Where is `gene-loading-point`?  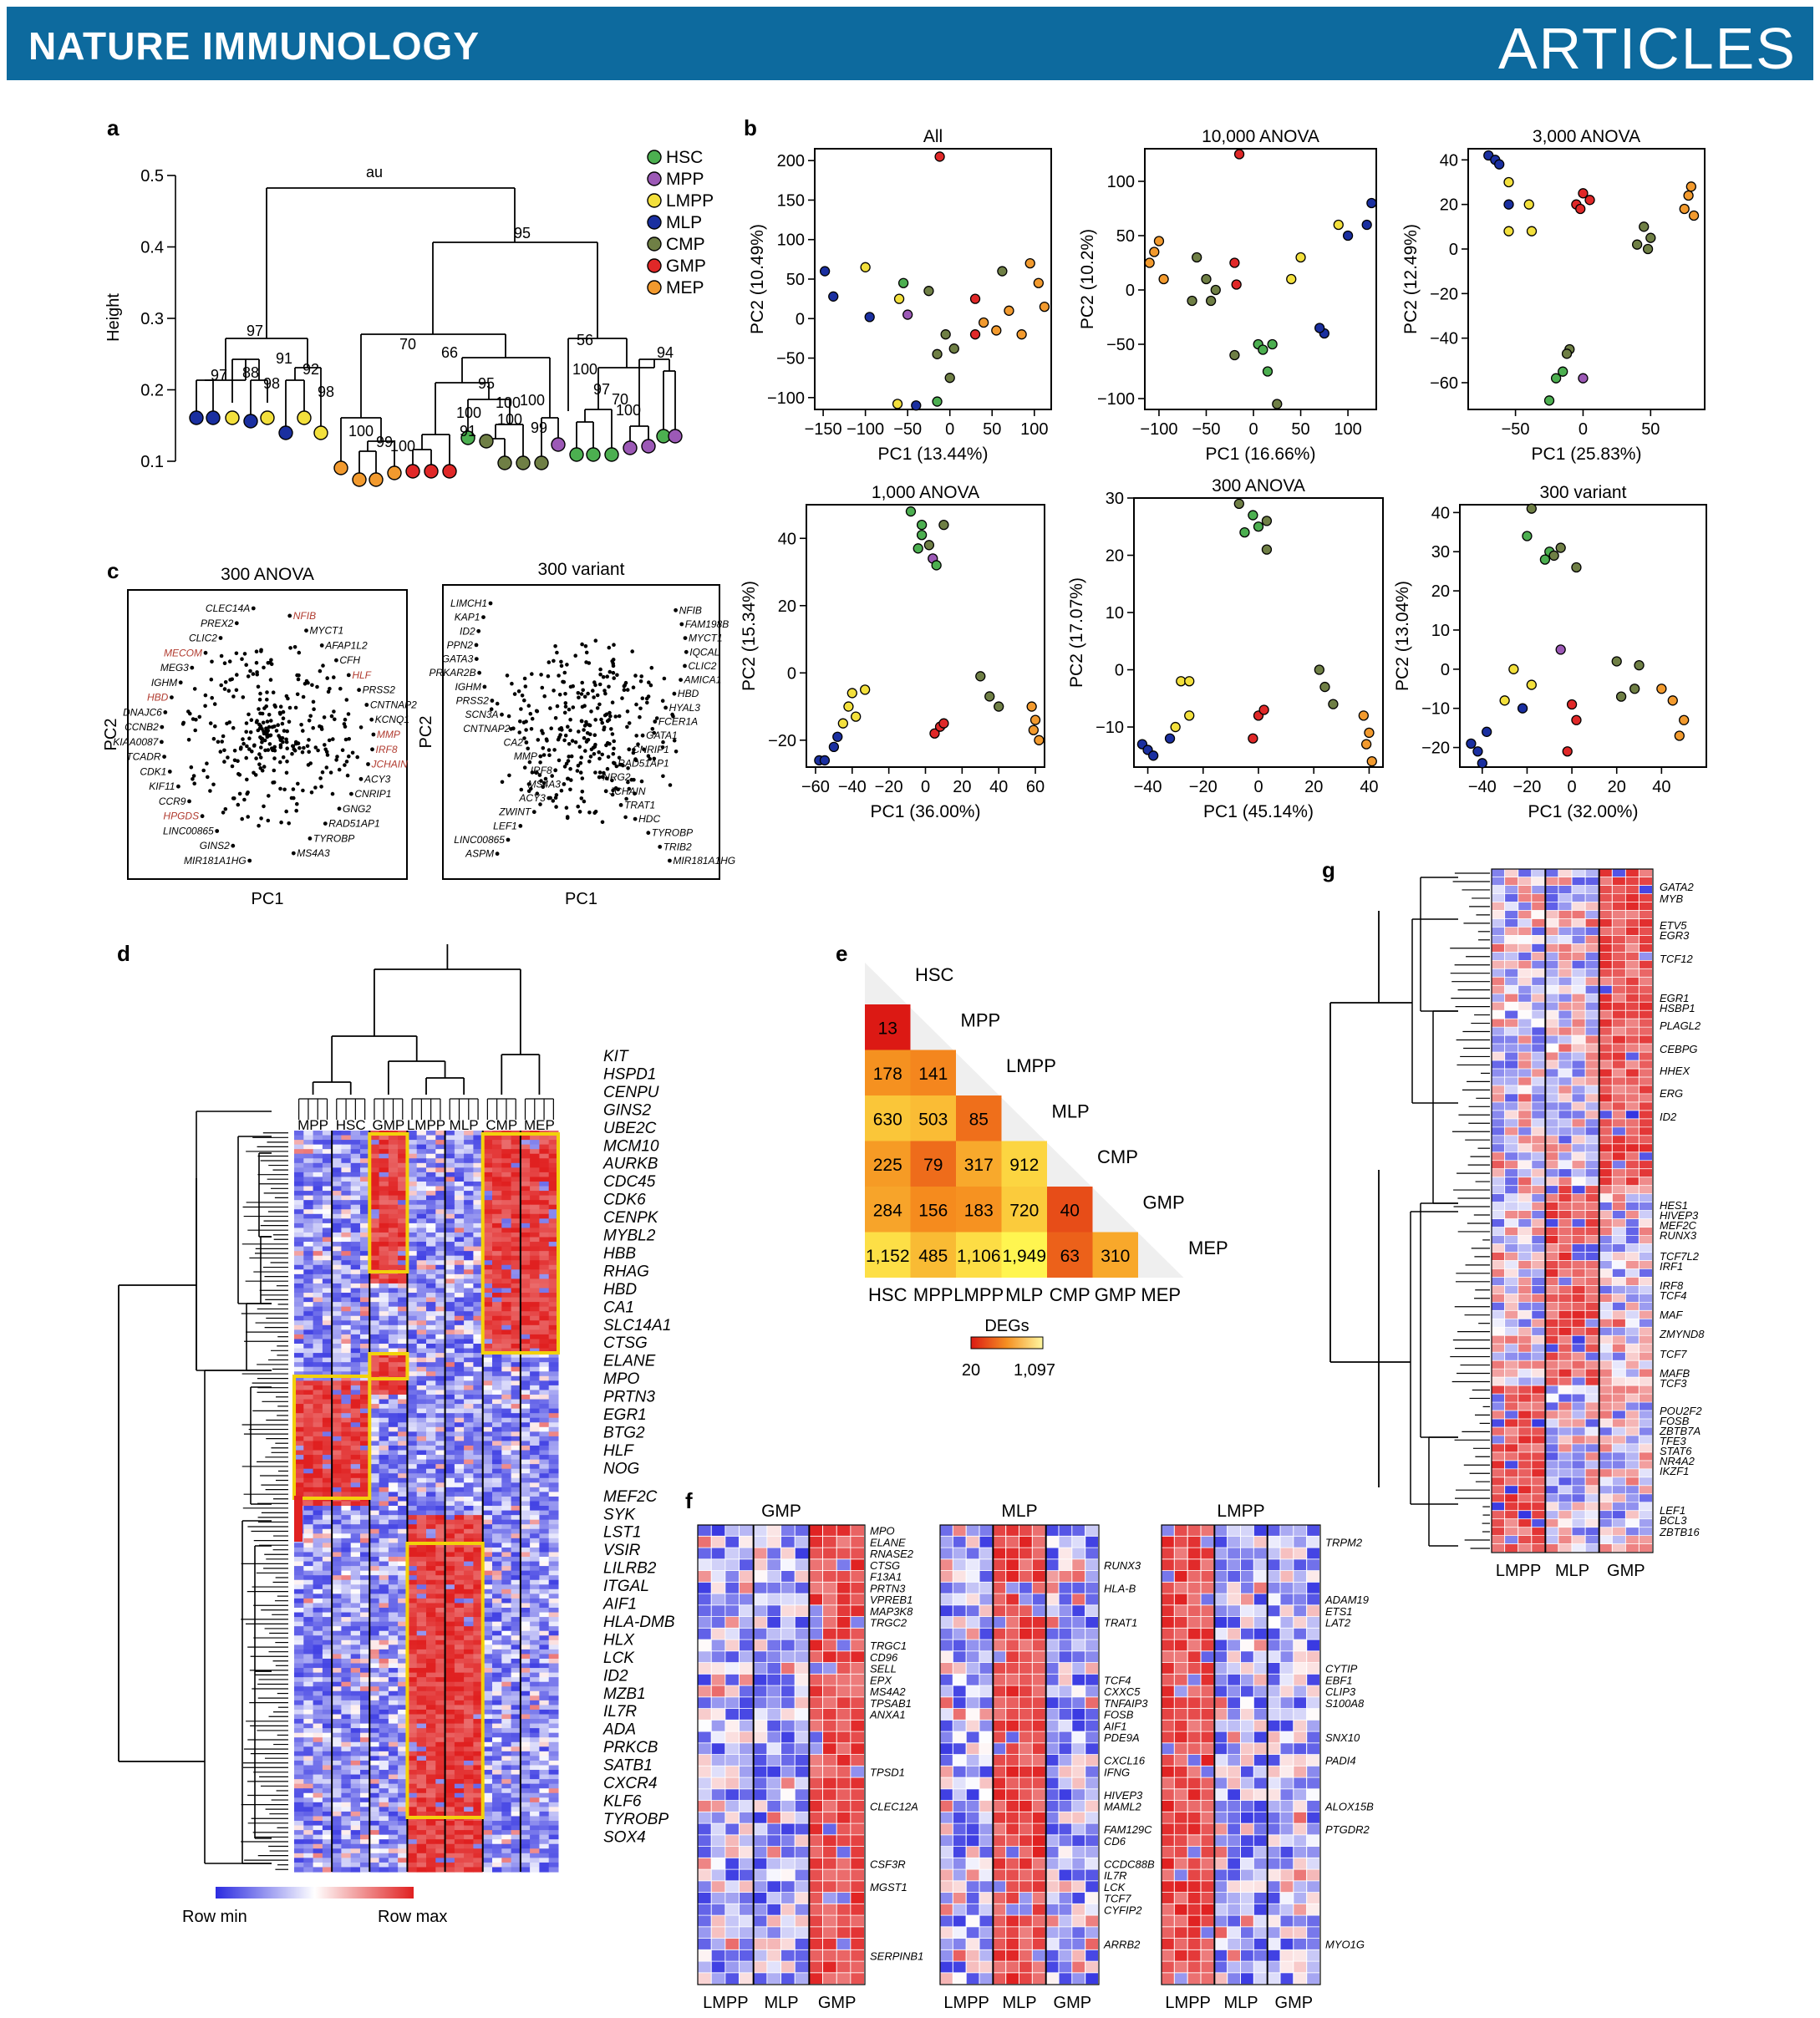 gene-loading-point is located at coordinates (635, 818).